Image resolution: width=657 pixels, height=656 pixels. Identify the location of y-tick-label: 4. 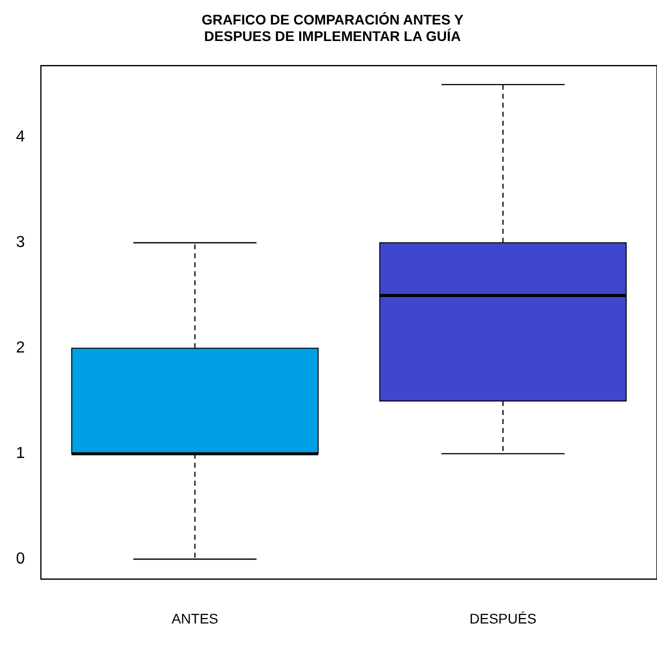
(20, 137).